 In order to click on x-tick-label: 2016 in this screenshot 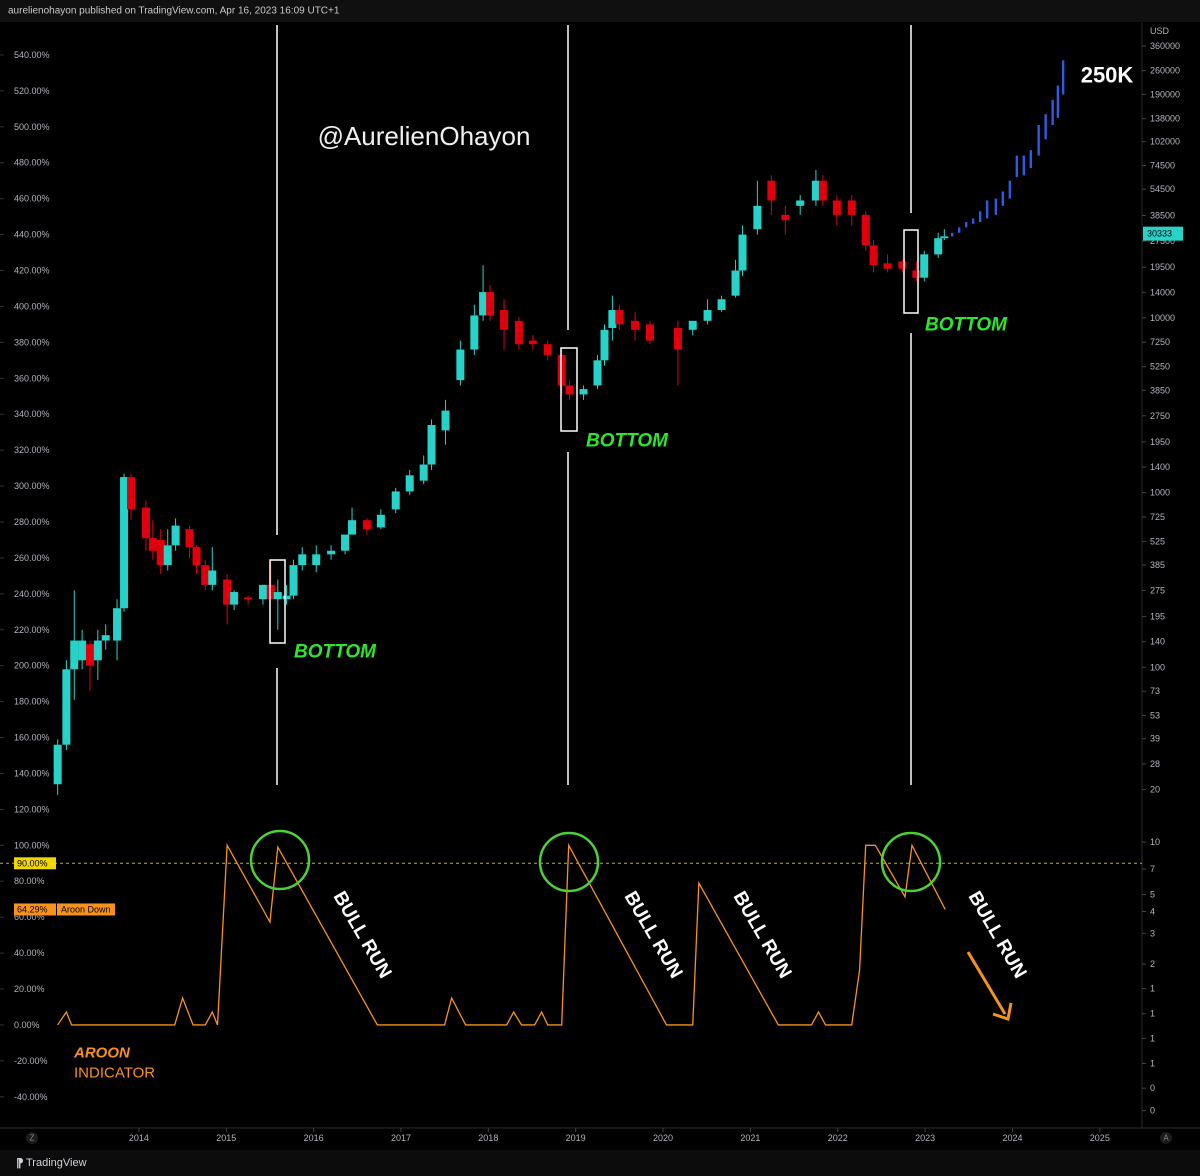, I will do `click(314, 1138)`.